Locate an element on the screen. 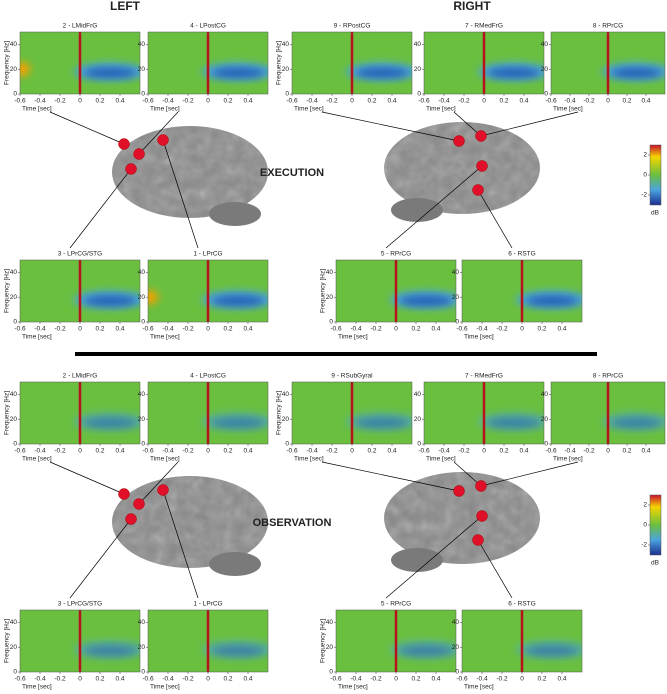 This screenshot has height=694, width=667. panel-title: 8 - RPrCG is located at coordinates (608, 376).